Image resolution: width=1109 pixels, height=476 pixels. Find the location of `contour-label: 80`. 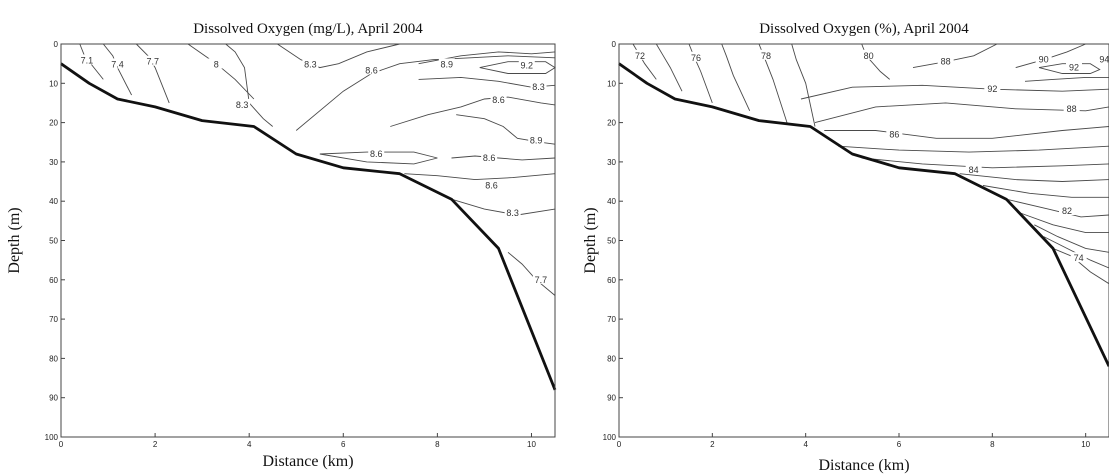

contour-label: 80 is located at coordinates (869, 56).